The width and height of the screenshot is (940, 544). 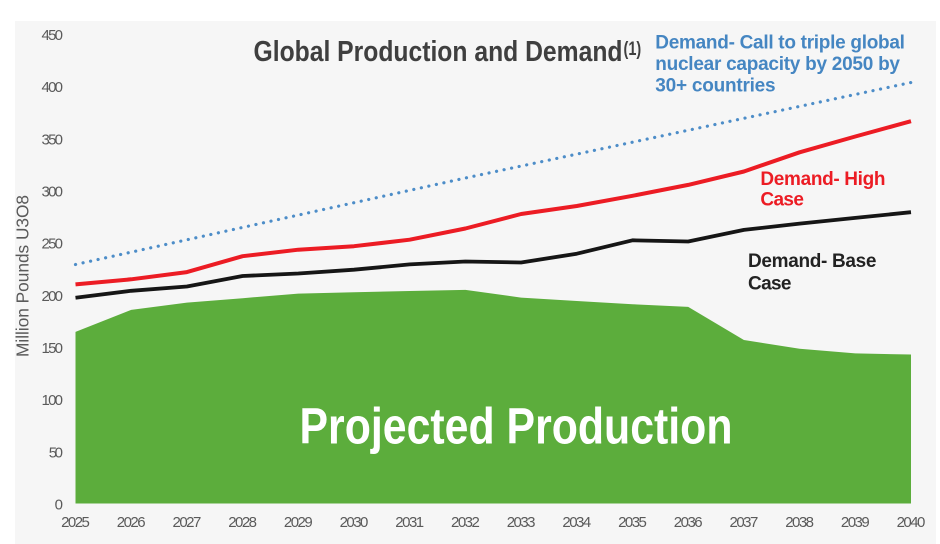 I want to click on svg-text: 2029, so click(x=298, y=522).